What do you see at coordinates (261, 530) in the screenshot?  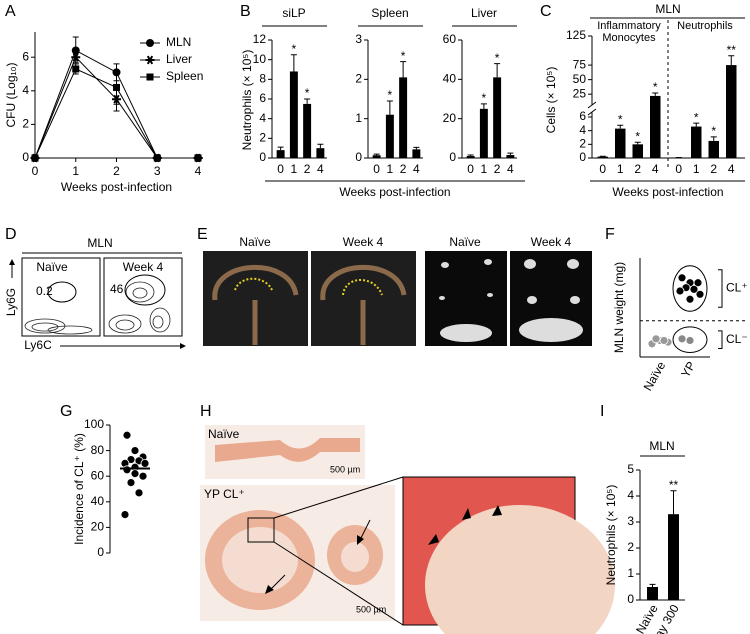 I see `zoom-box` at bounding box center [261, 530].